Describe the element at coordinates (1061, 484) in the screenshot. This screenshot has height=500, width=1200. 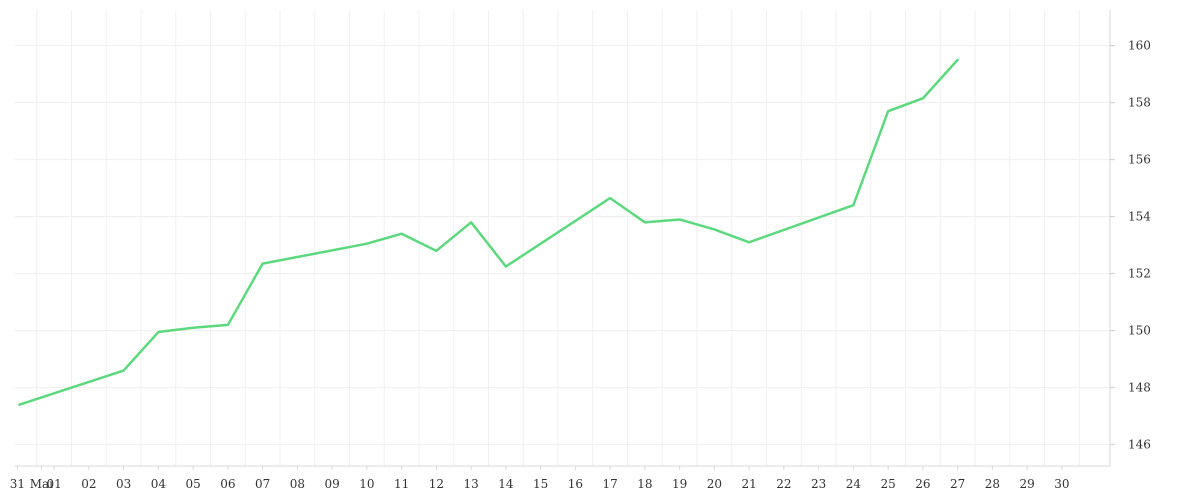
I see `x-tick-label: 30` at that location.